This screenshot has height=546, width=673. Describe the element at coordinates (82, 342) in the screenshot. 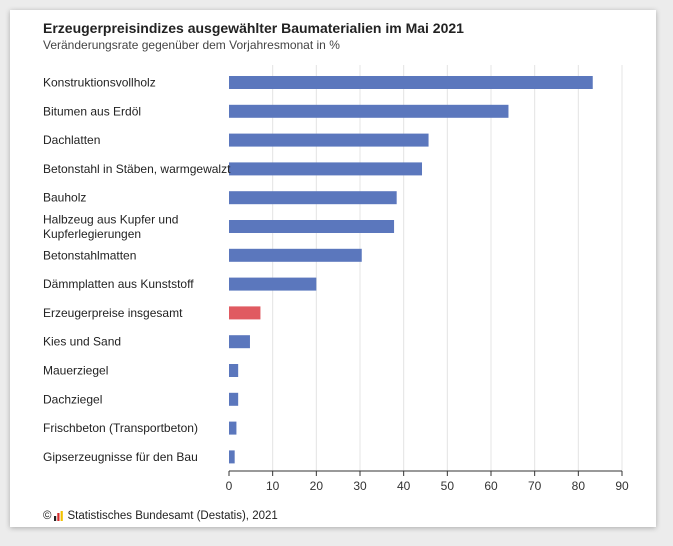

I see `category-label: Kies und Sand` at that location.